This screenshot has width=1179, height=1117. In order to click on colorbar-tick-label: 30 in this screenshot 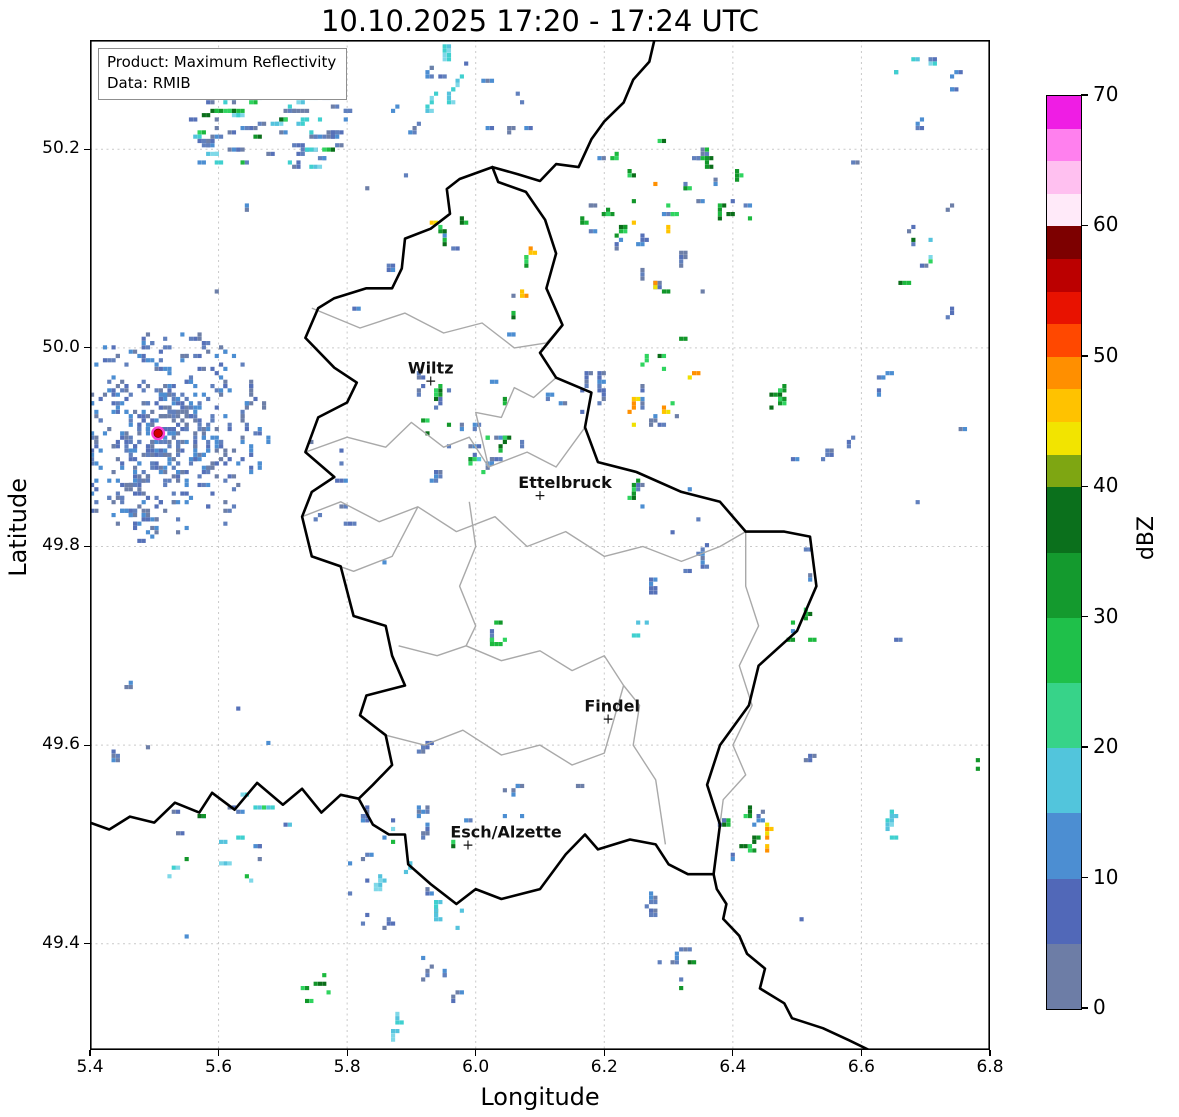, I will do `click(1106, 615)`.